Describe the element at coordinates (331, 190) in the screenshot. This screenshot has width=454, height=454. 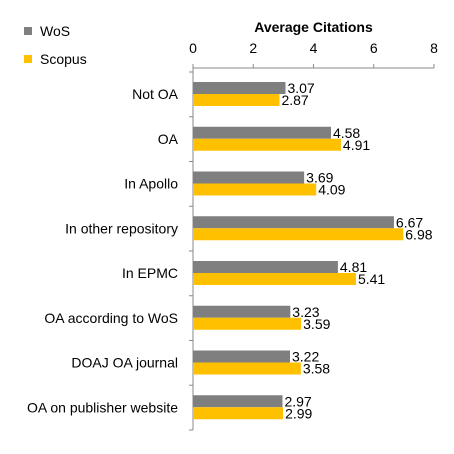
I see `data-label: 4.09` at that location.